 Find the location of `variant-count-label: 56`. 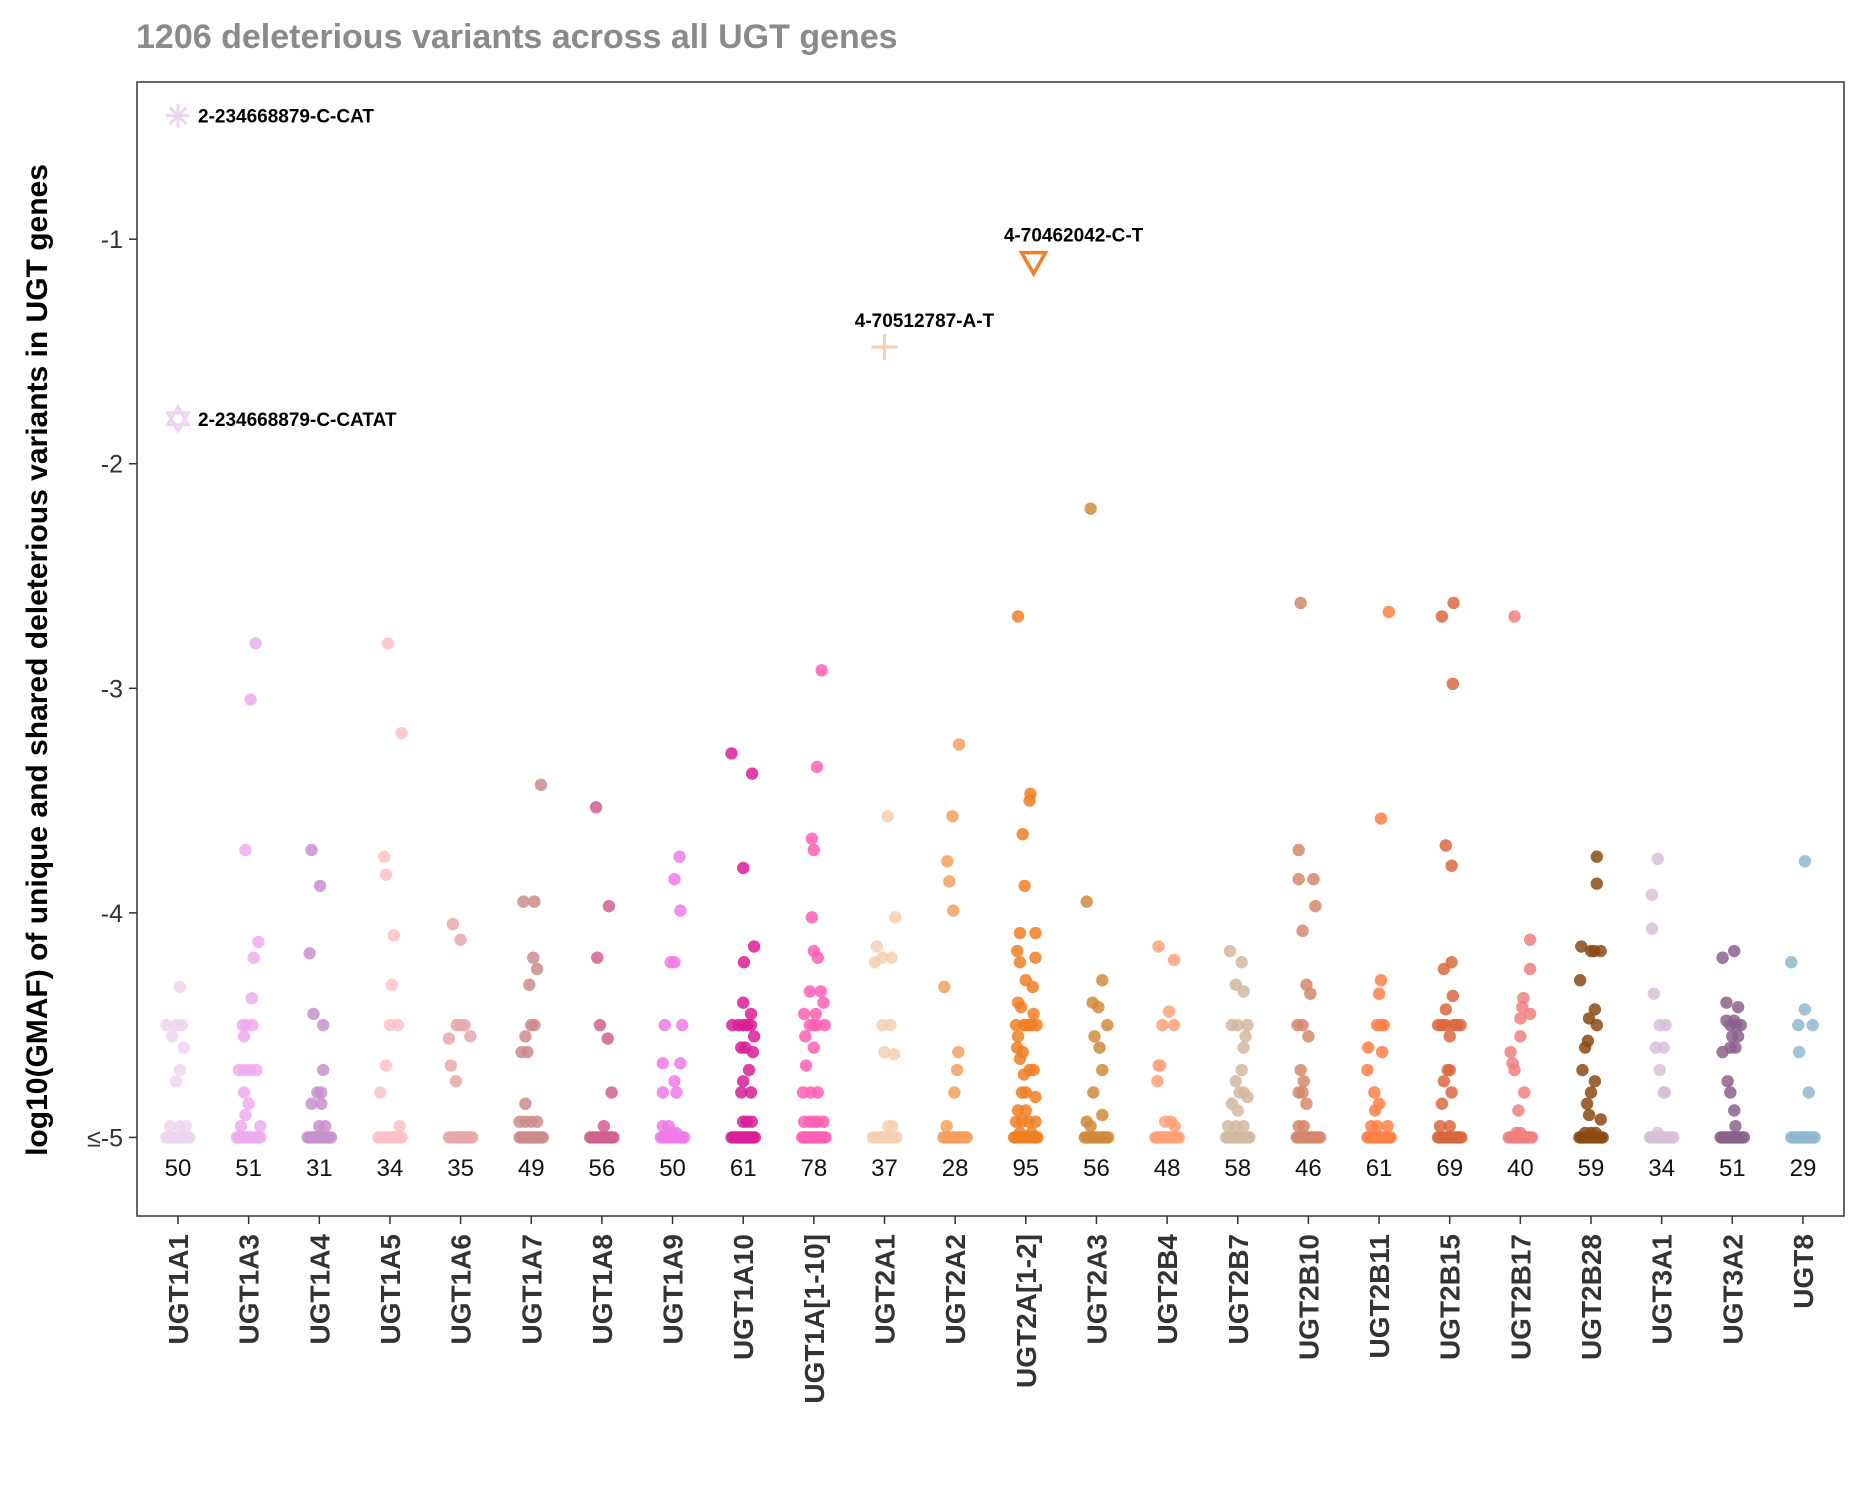

variant-count-label: 56 is located at coordinates (602, 1168).